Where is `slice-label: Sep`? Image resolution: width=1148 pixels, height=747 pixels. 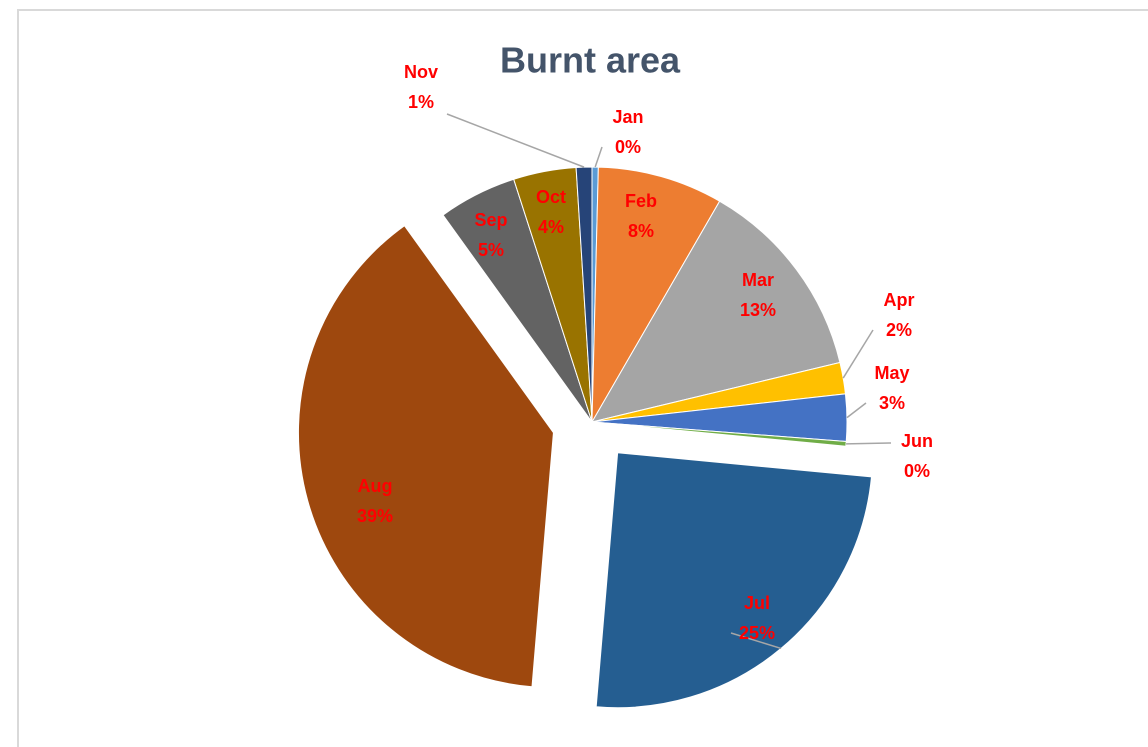
slice-label: Sep is located at coordinates (490, 220).